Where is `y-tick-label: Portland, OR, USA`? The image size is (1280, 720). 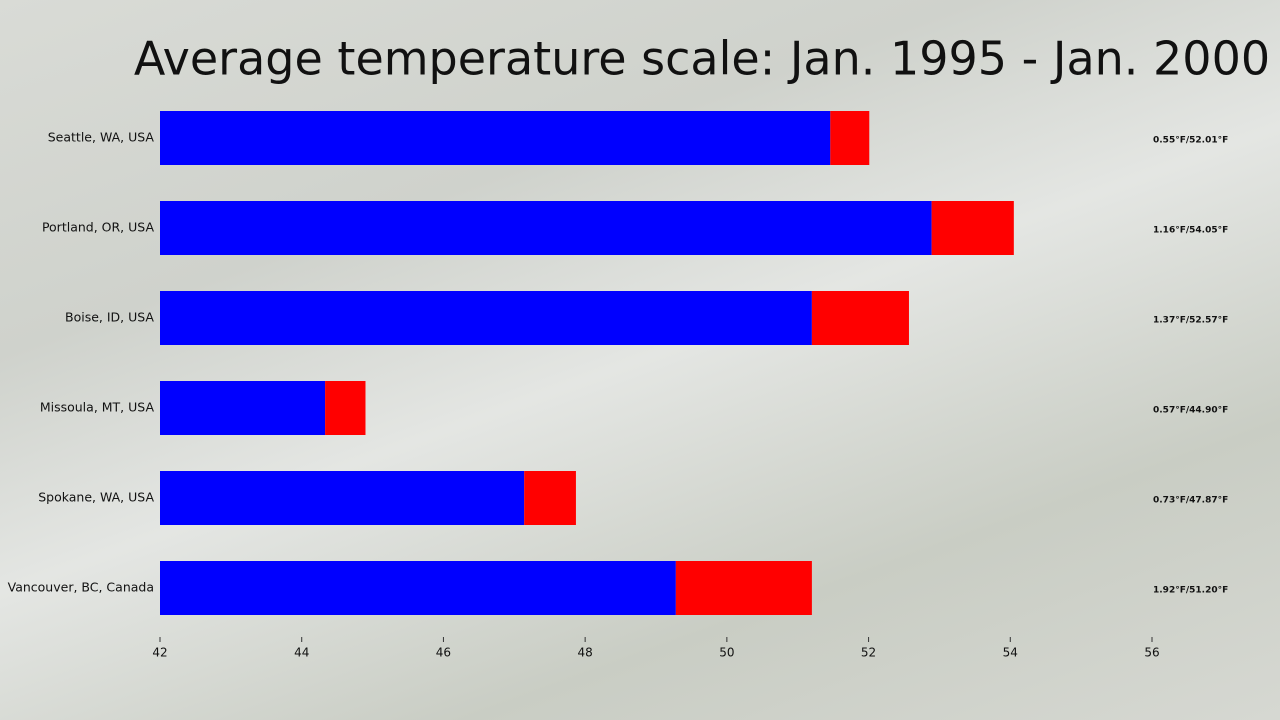
y-tick-label: Portland, OR, USA is located at coordinates (98, 227).